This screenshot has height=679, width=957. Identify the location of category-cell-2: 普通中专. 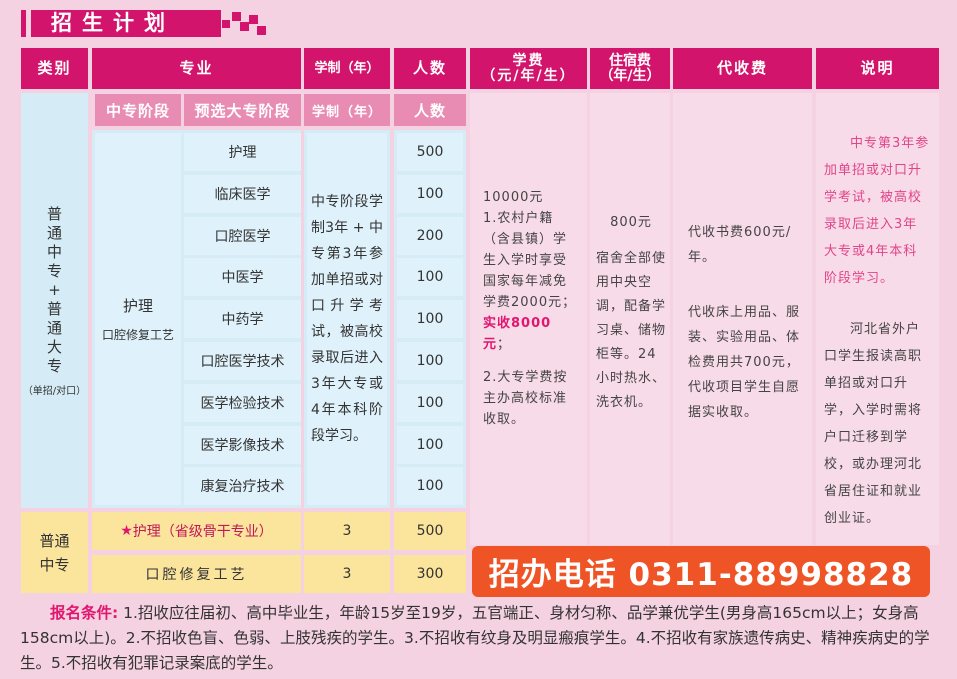
(54, 552).